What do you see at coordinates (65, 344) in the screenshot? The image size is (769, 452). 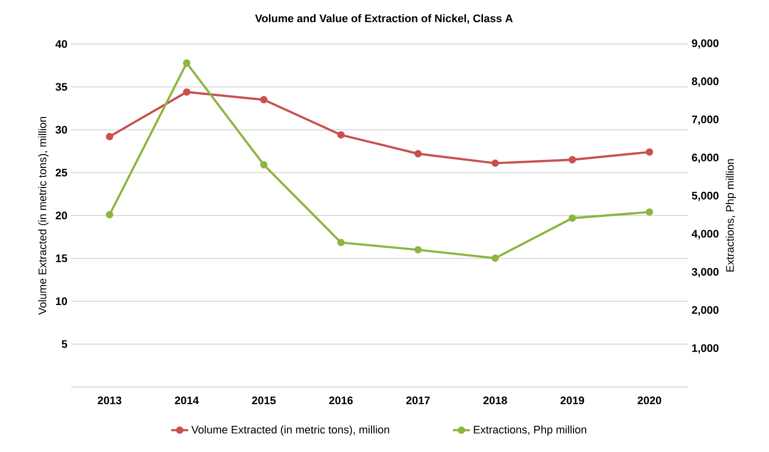 I see `y-tick-label: 5` at bounding box center [65, 344].